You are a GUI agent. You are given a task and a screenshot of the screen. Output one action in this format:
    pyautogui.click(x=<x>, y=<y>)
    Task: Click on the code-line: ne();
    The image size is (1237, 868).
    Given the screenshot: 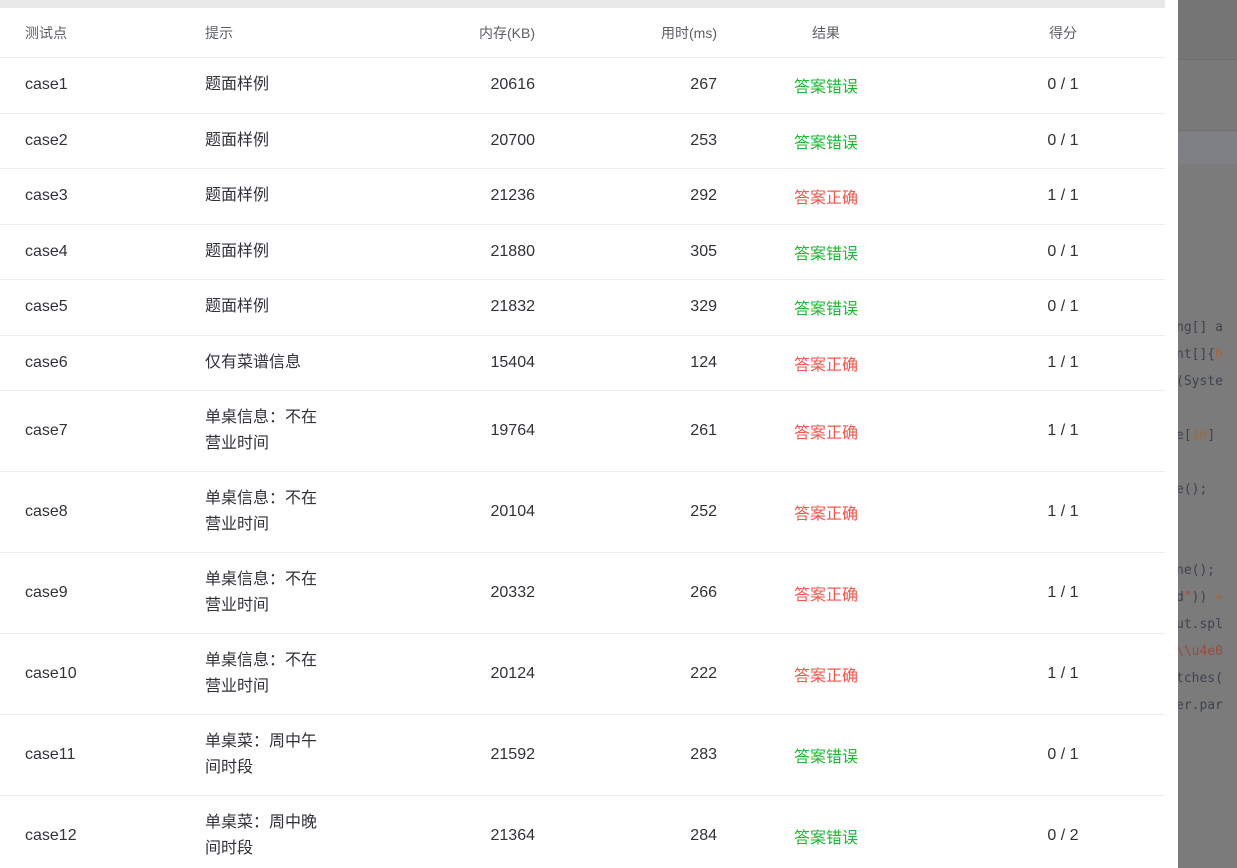 What is the action you would take?
    pyautogui.click(x=1197, y=570)
    